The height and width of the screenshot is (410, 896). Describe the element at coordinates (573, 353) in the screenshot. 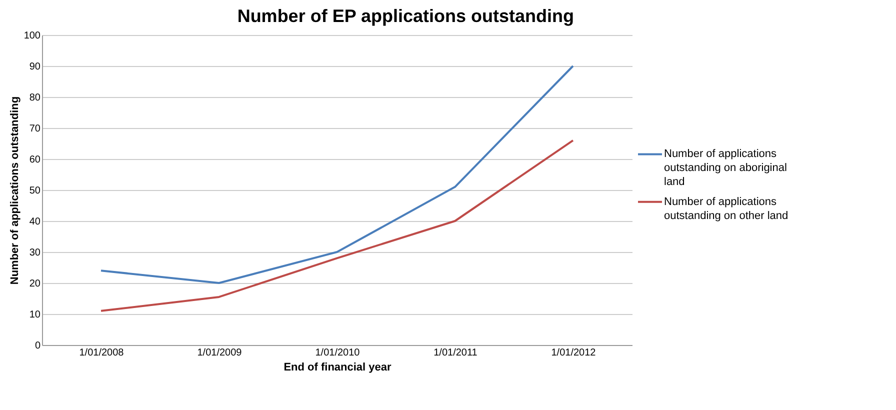

I see `x-tick-label: 1/01/2012` at that location.